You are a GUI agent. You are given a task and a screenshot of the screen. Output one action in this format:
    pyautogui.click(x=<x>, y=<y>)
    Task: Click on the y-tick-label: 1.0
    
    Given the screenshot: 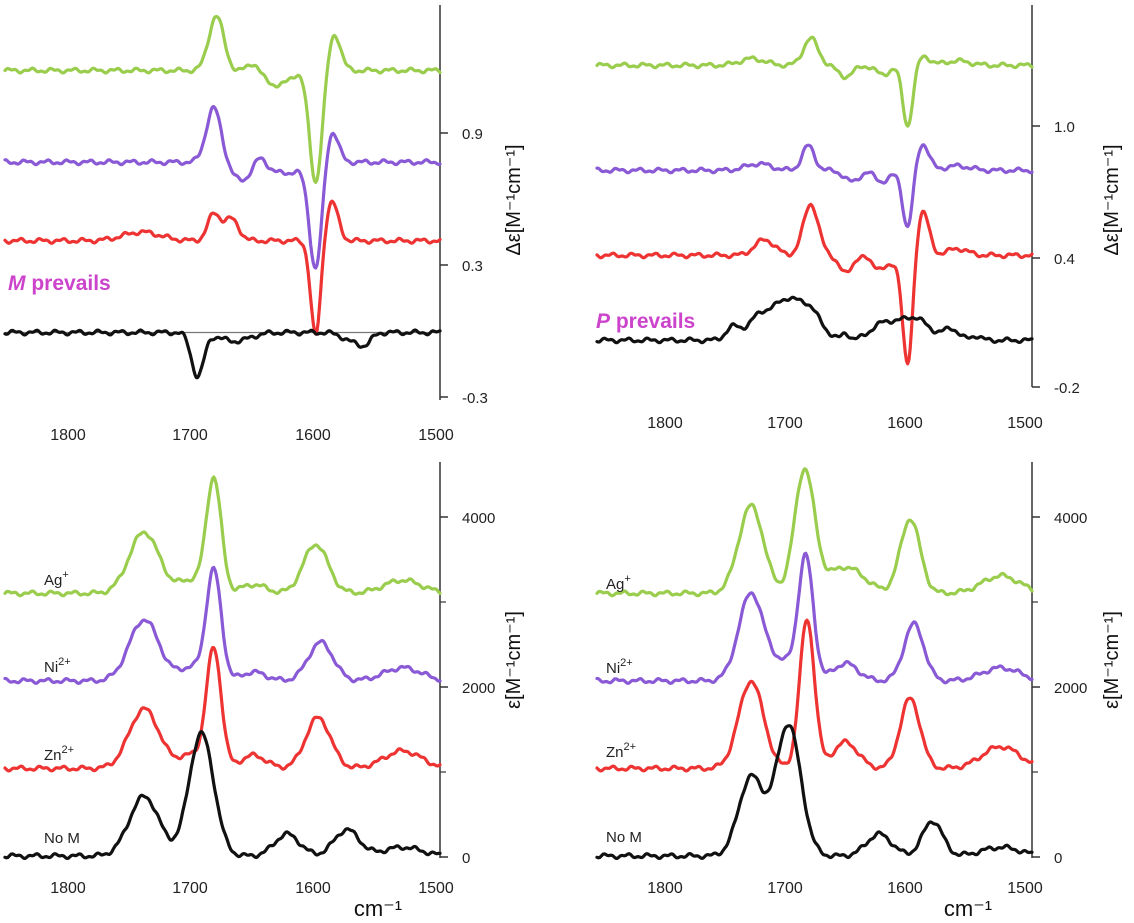 What is the action you would take?
    pyautogui.click(x=1064, y=127)
    